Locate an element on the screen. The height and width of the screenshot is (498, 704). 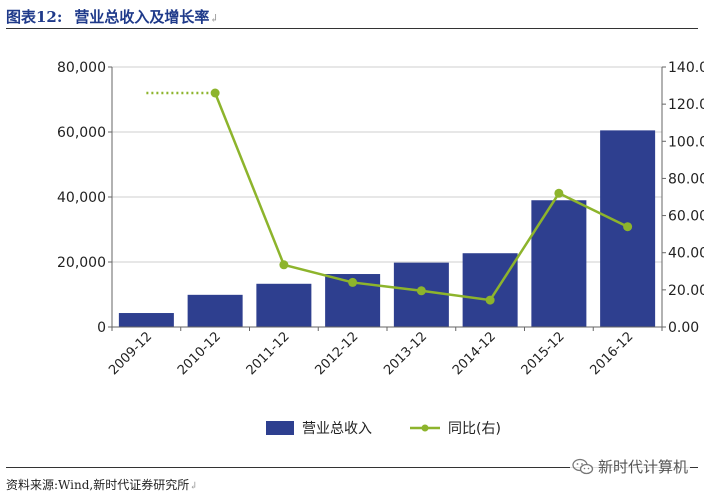
y-right-tick-label: 140.00 is located at coordinates (686, 68).